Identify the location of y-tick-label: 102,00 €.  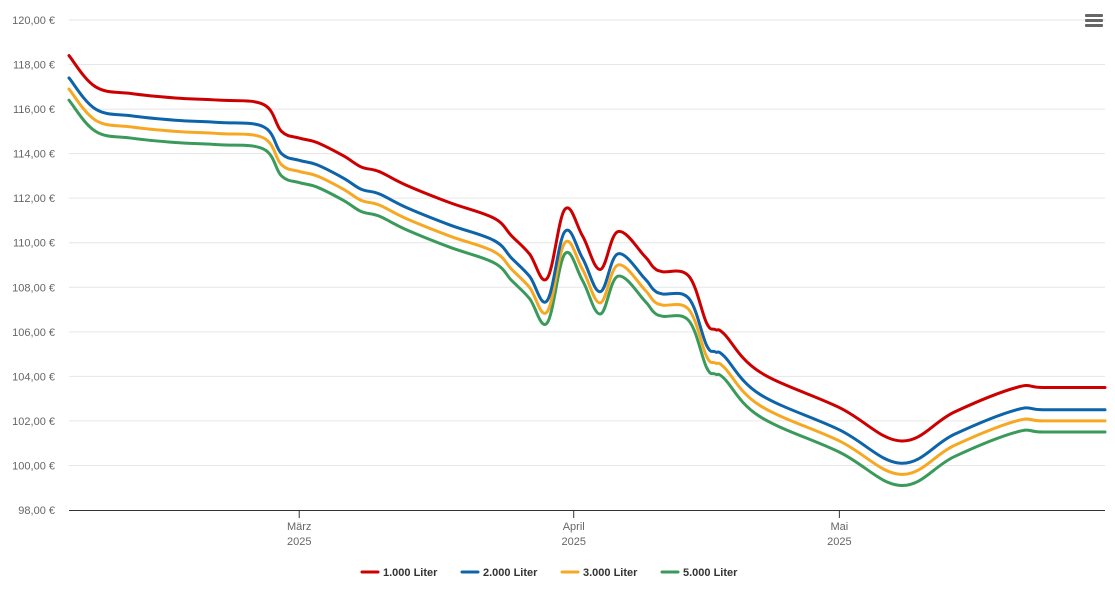
(33, 422).